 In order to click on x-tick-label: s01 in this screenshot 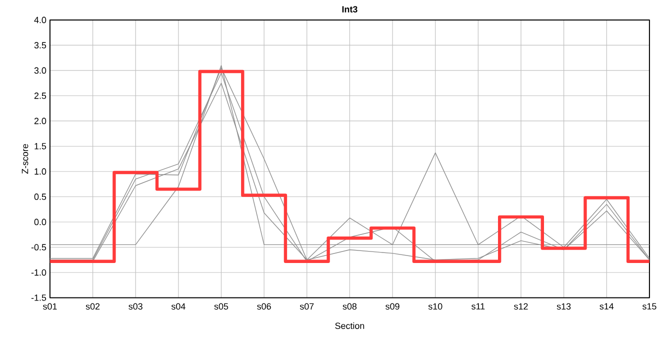, I will do `click(49, 306)`.